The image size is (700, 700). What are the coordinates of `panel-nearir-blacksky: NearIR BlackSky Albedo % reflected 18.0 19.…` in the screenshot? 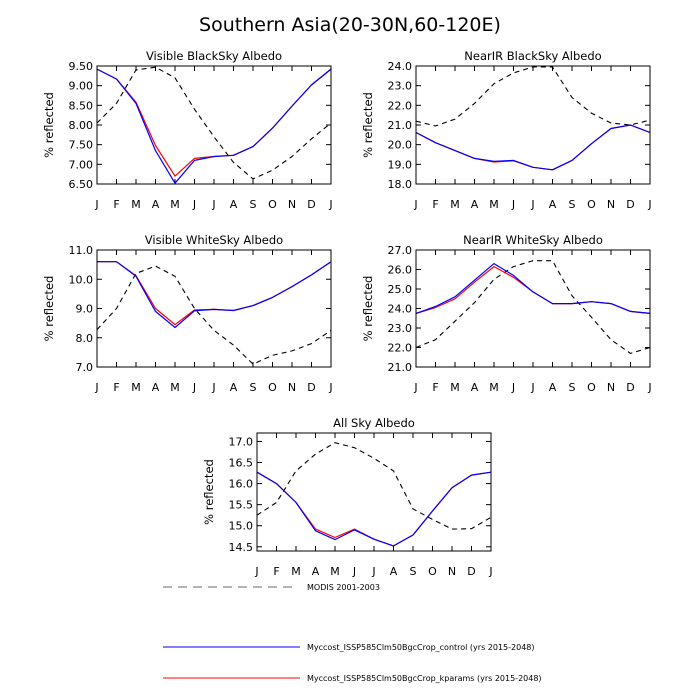 It's located at (506, 130).